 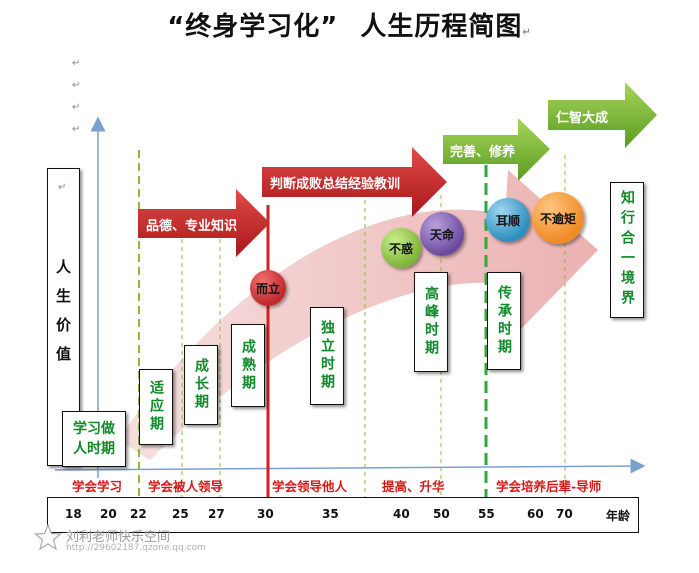 I want to click on age-tick-35: 35, so click(x=330, y=514).